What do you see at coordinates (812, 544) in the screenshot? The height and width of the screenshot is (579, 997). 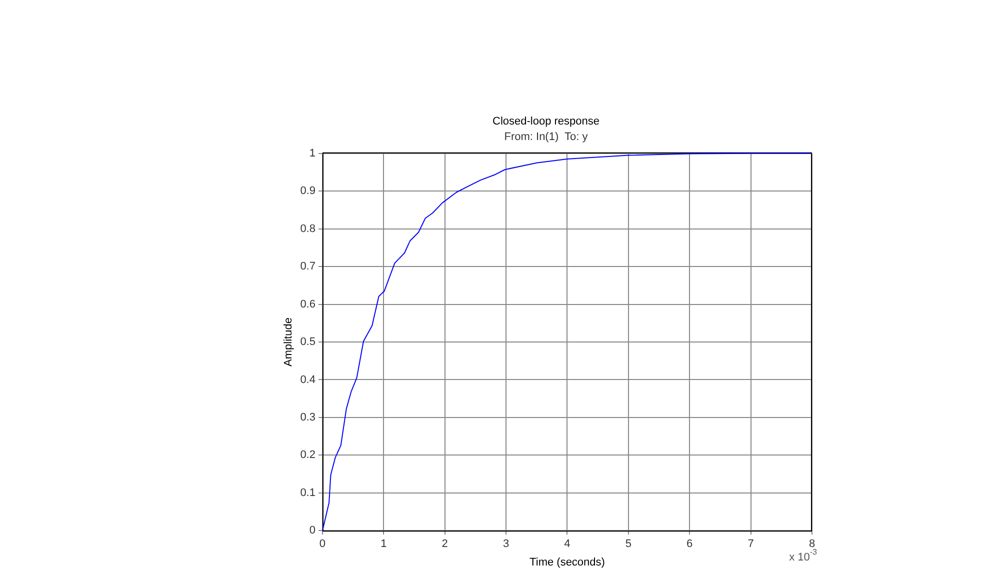 I see `x-tick-label: 8` at bounding box center [812, 544].